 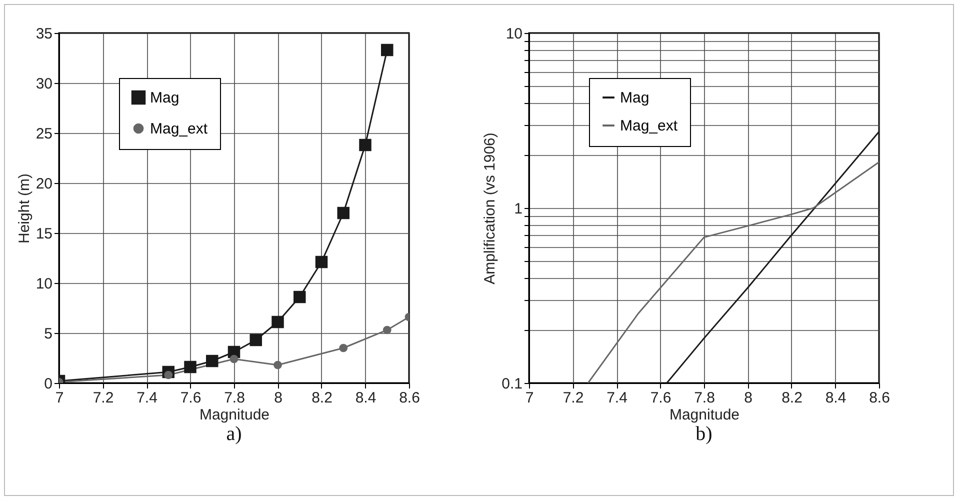 What do you see at coordinates (44, 134) in the screenshot?
I see `y-tick-label: 25` at bounding box center [44, 134].